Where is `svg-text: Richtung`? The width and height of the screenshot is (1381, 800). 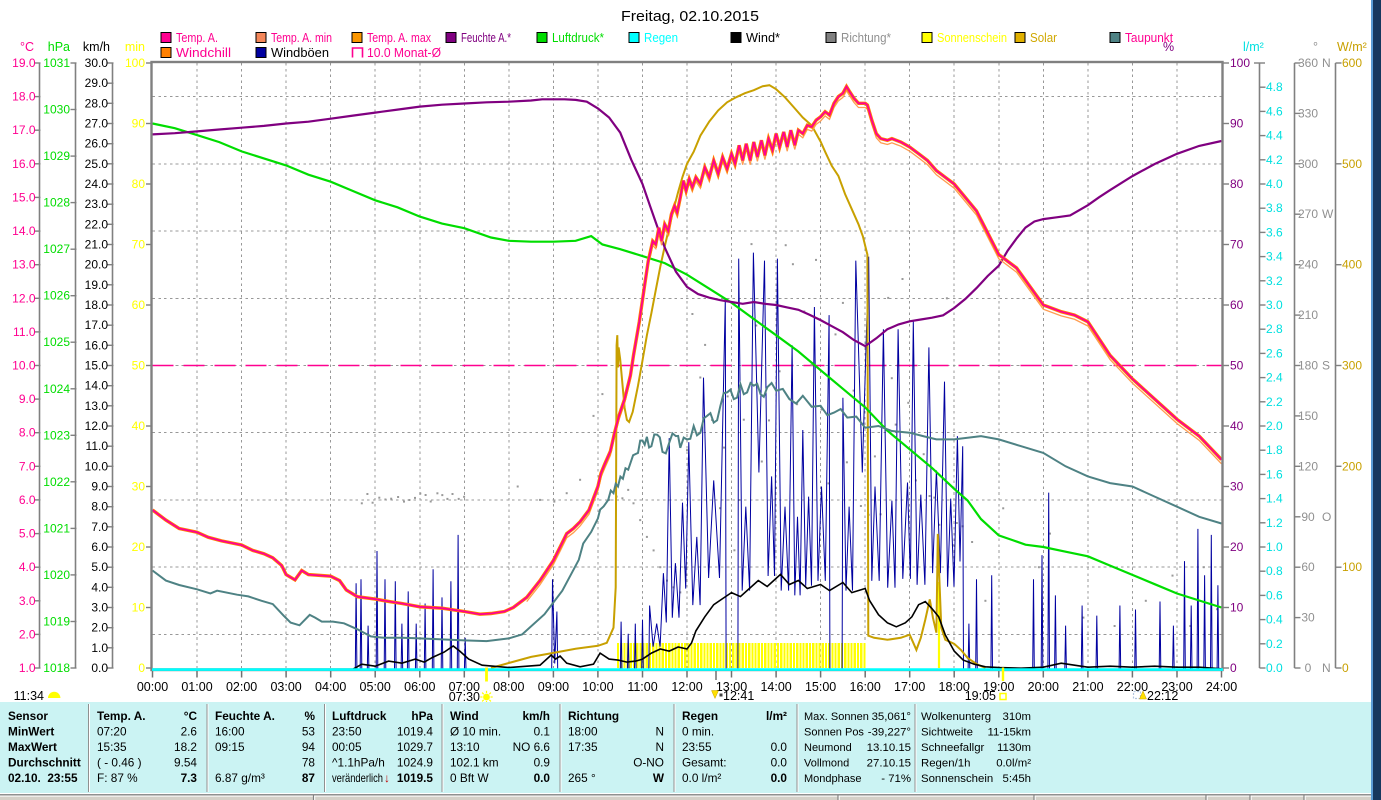 svg-text: Richtung is located at coordinates (593, 716).